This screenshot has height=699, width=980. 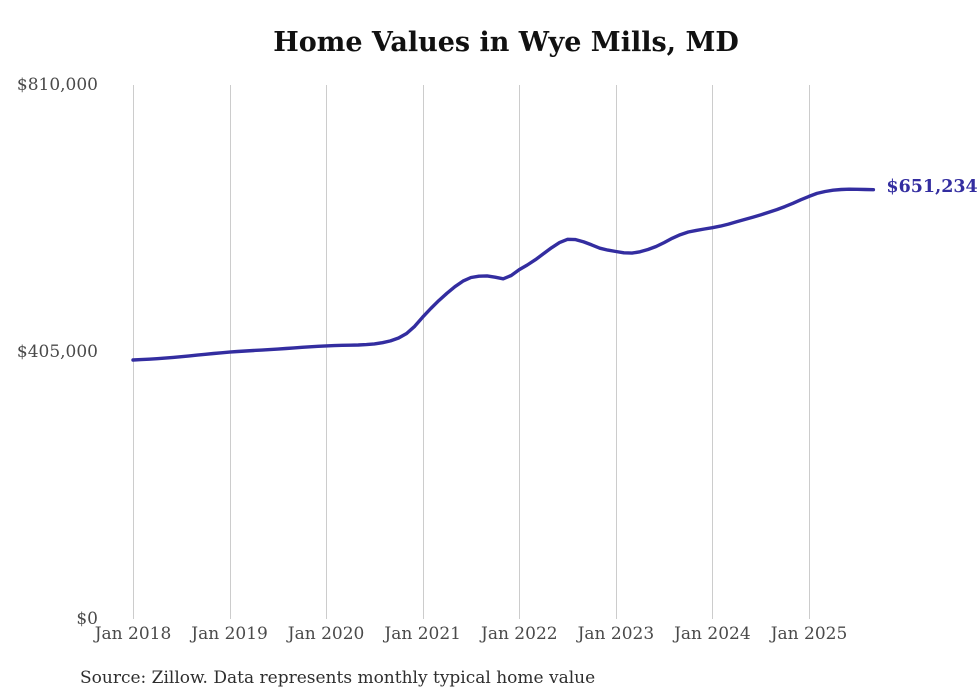 I want to click on x-tick-label: Jan 2018, so click(x=133, y=634).